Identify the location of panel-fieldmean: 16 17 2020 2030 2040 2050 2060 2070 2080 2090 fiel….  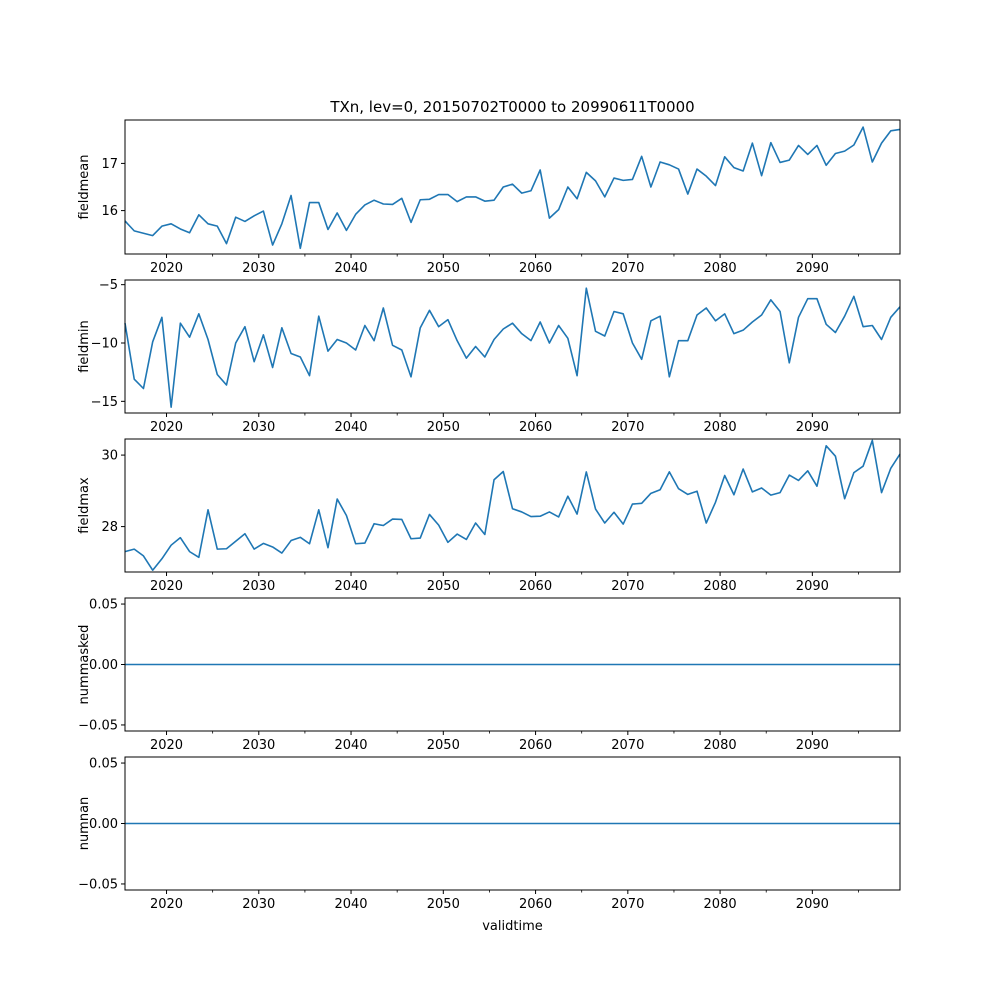
(489, 197).